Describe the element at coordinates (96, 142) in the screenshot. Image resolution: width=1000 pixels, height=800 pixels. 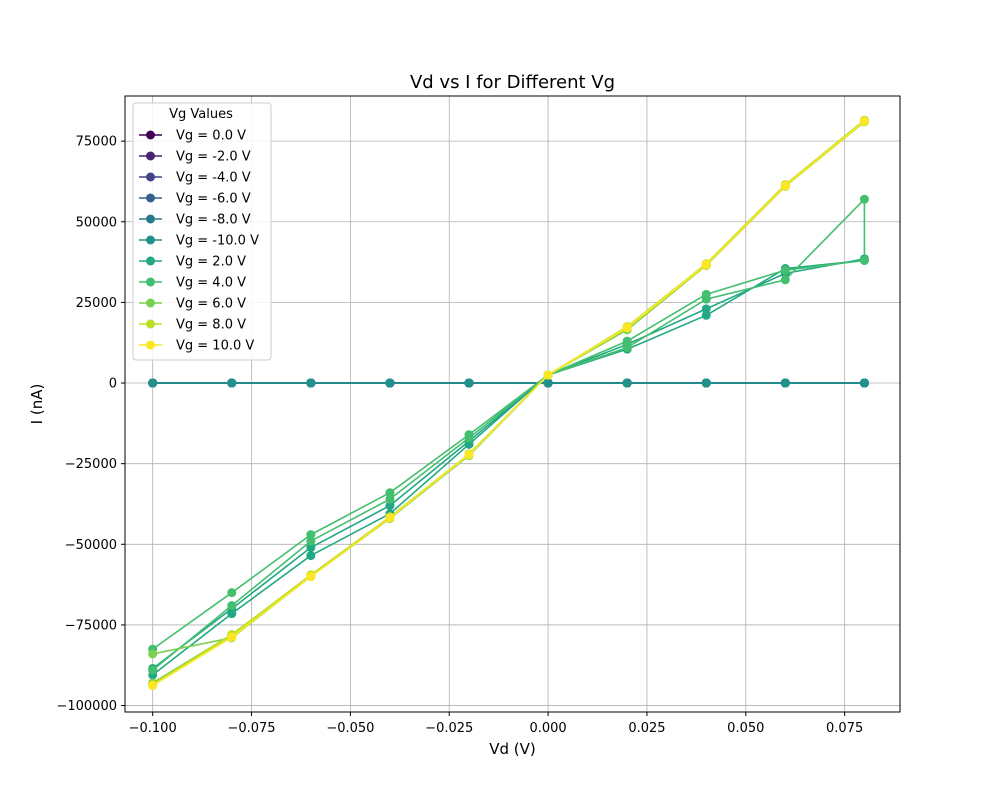
I see `y-tick-label: 75000` at that location.